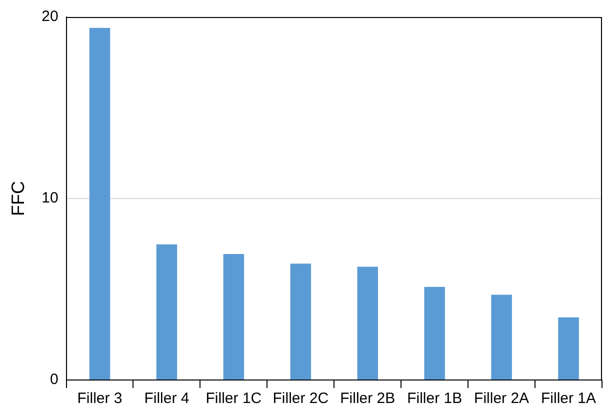 The height and width of the screenshot is (414, 608). What do you see at coordinates (234, 399) in the screenshot?
I see `x-tick-label: Filler 1C` at bounding box center [234, 399].